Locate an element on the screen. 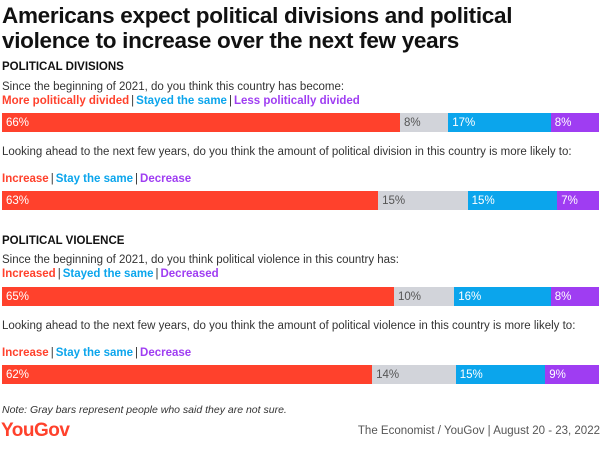 The height and width of the screenshot is (450, 609). bar-segment-gray: 15% is located at coordinates (423, 200).